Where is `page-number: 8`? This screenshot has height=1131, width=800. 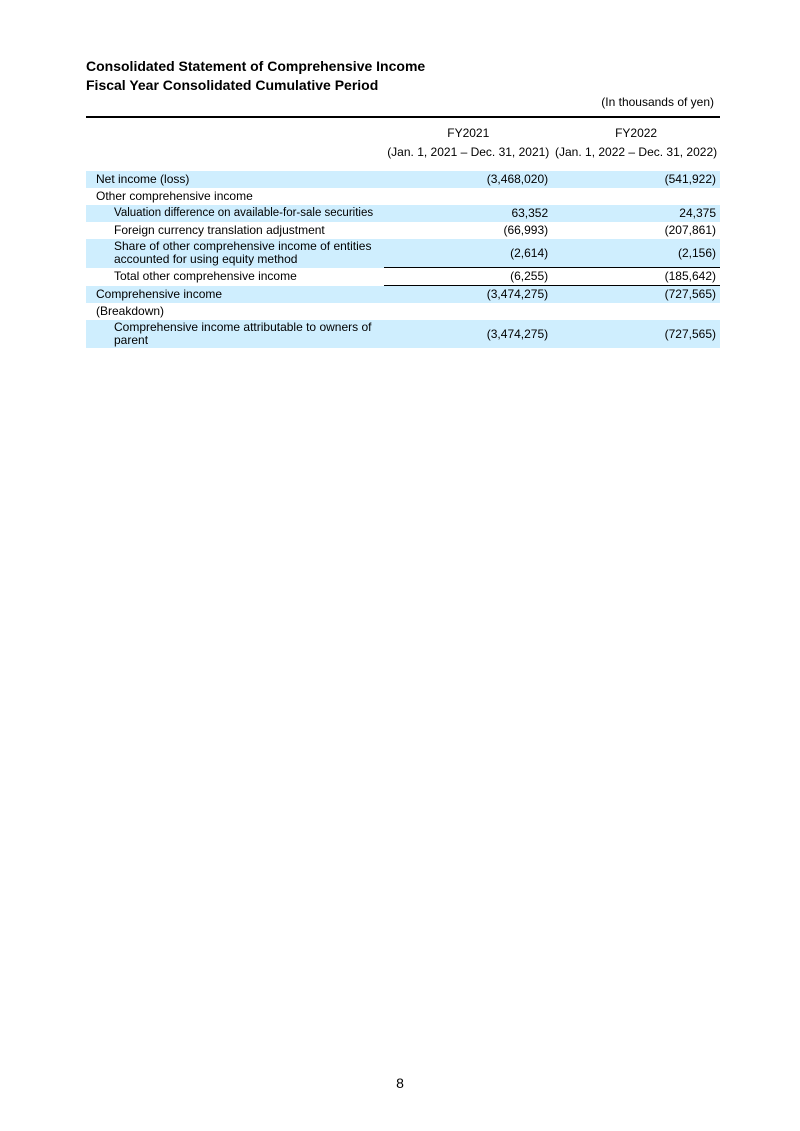 page-number: 8 is located at coordinates (400, 1083).